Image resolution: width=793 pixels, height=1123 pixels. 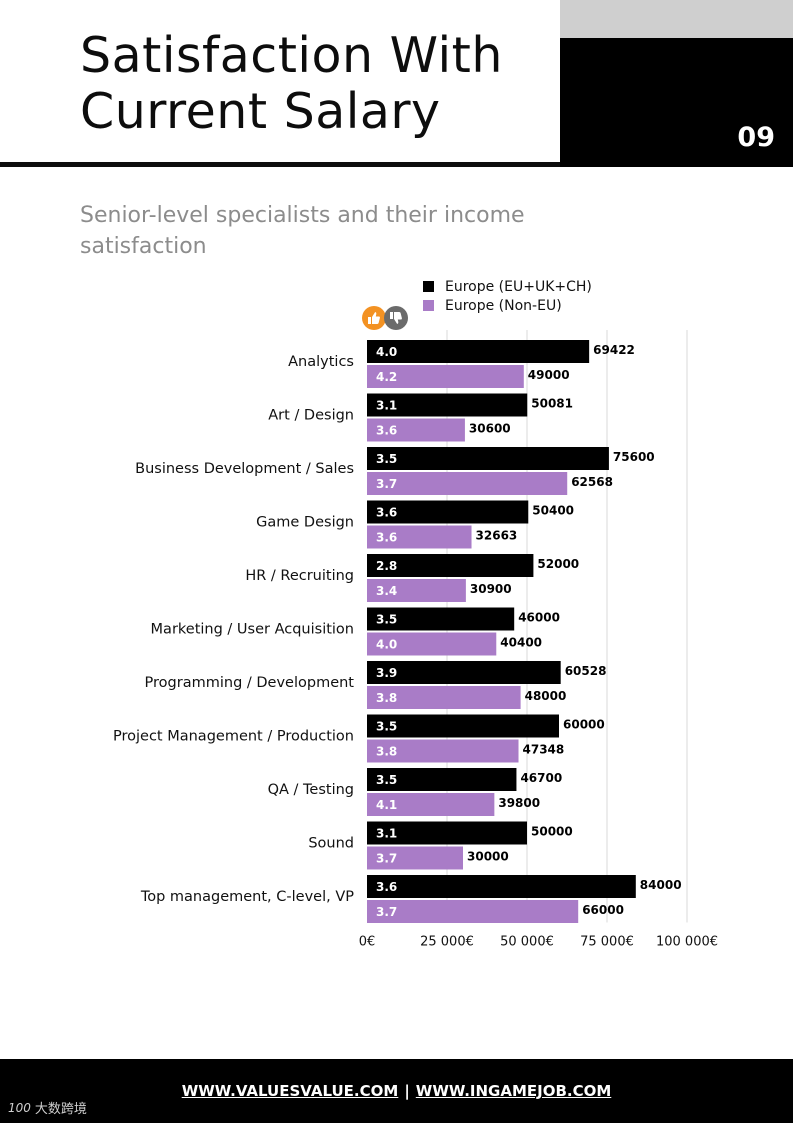 I want to click on value-label: 52000, so click(x=558, y=564).